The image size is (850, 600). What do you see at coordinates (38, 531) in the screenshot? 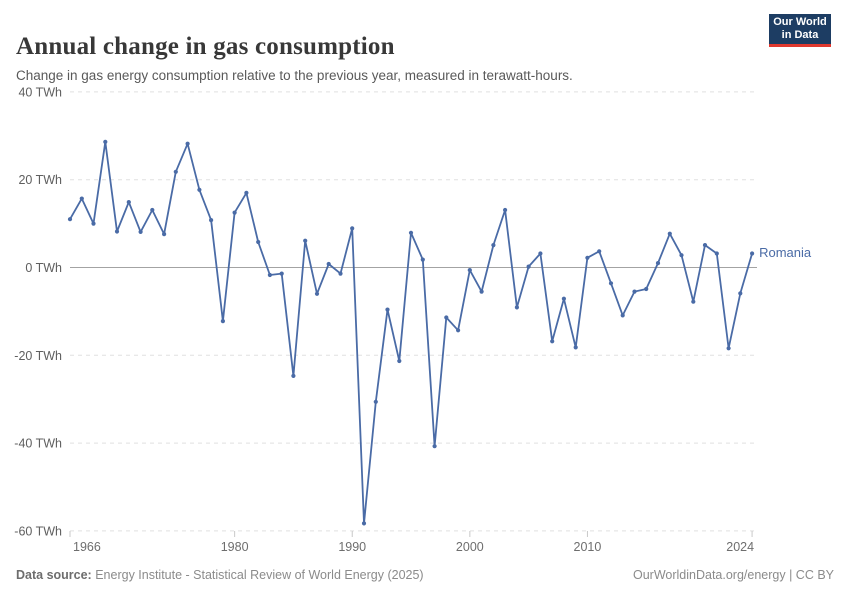
I see `y-axis-tick-label: -60 TWh` at bounding box center [38, 531].